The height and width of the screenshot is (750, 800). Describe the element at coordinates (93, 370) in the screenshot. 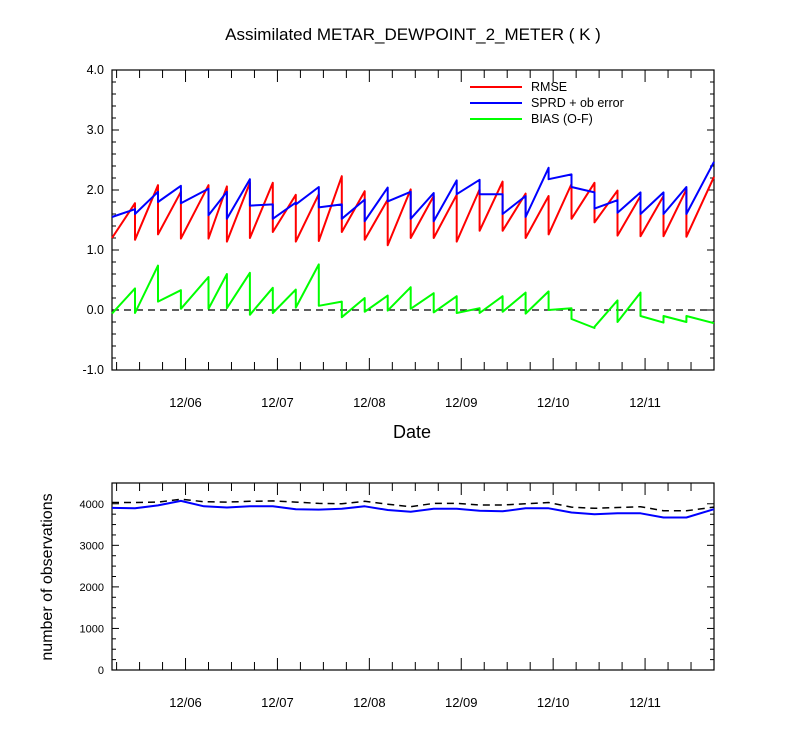

I see `y-tick-label: -1.0` at that location.